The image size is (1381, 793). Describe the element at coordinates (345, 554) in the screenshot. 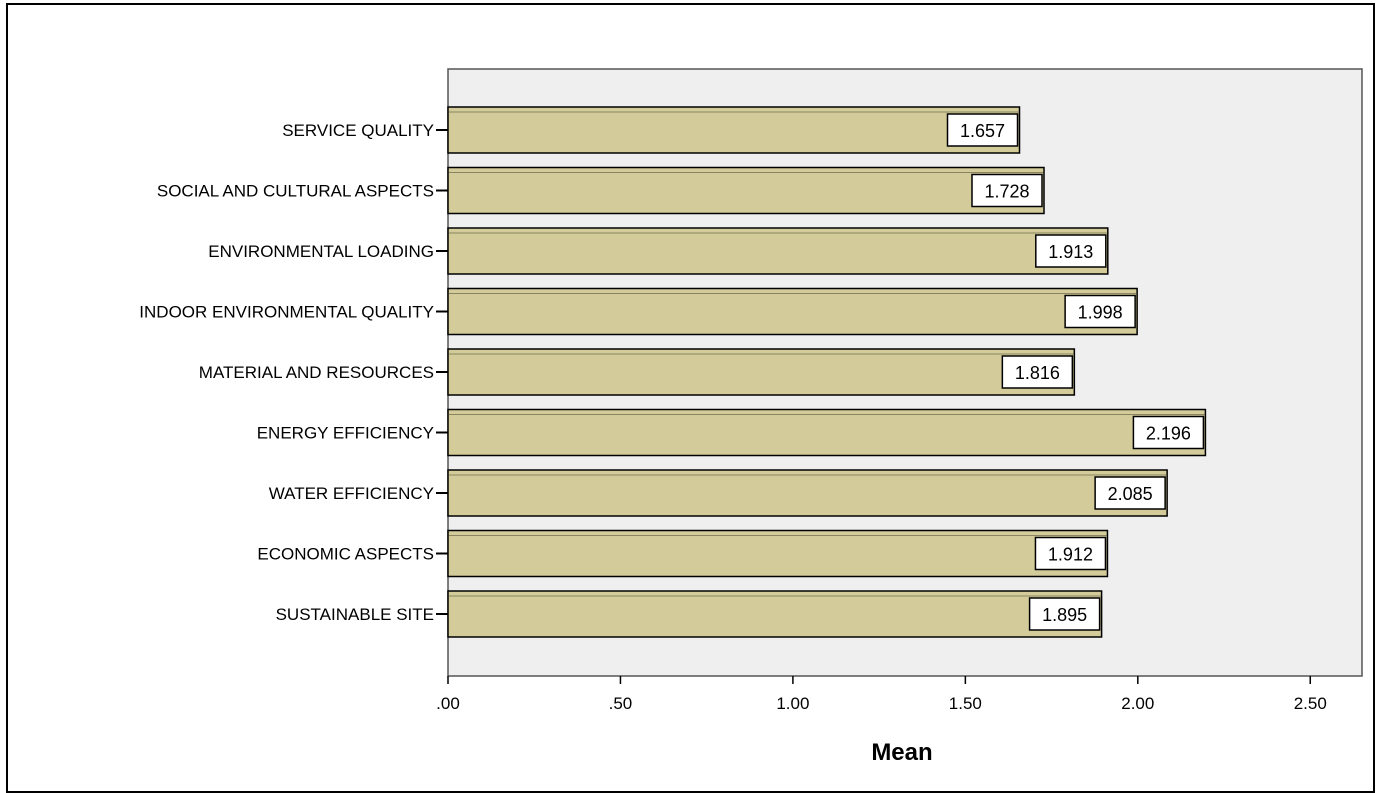

I see `category-label: ECONOMIC ASPECTS` at that location.